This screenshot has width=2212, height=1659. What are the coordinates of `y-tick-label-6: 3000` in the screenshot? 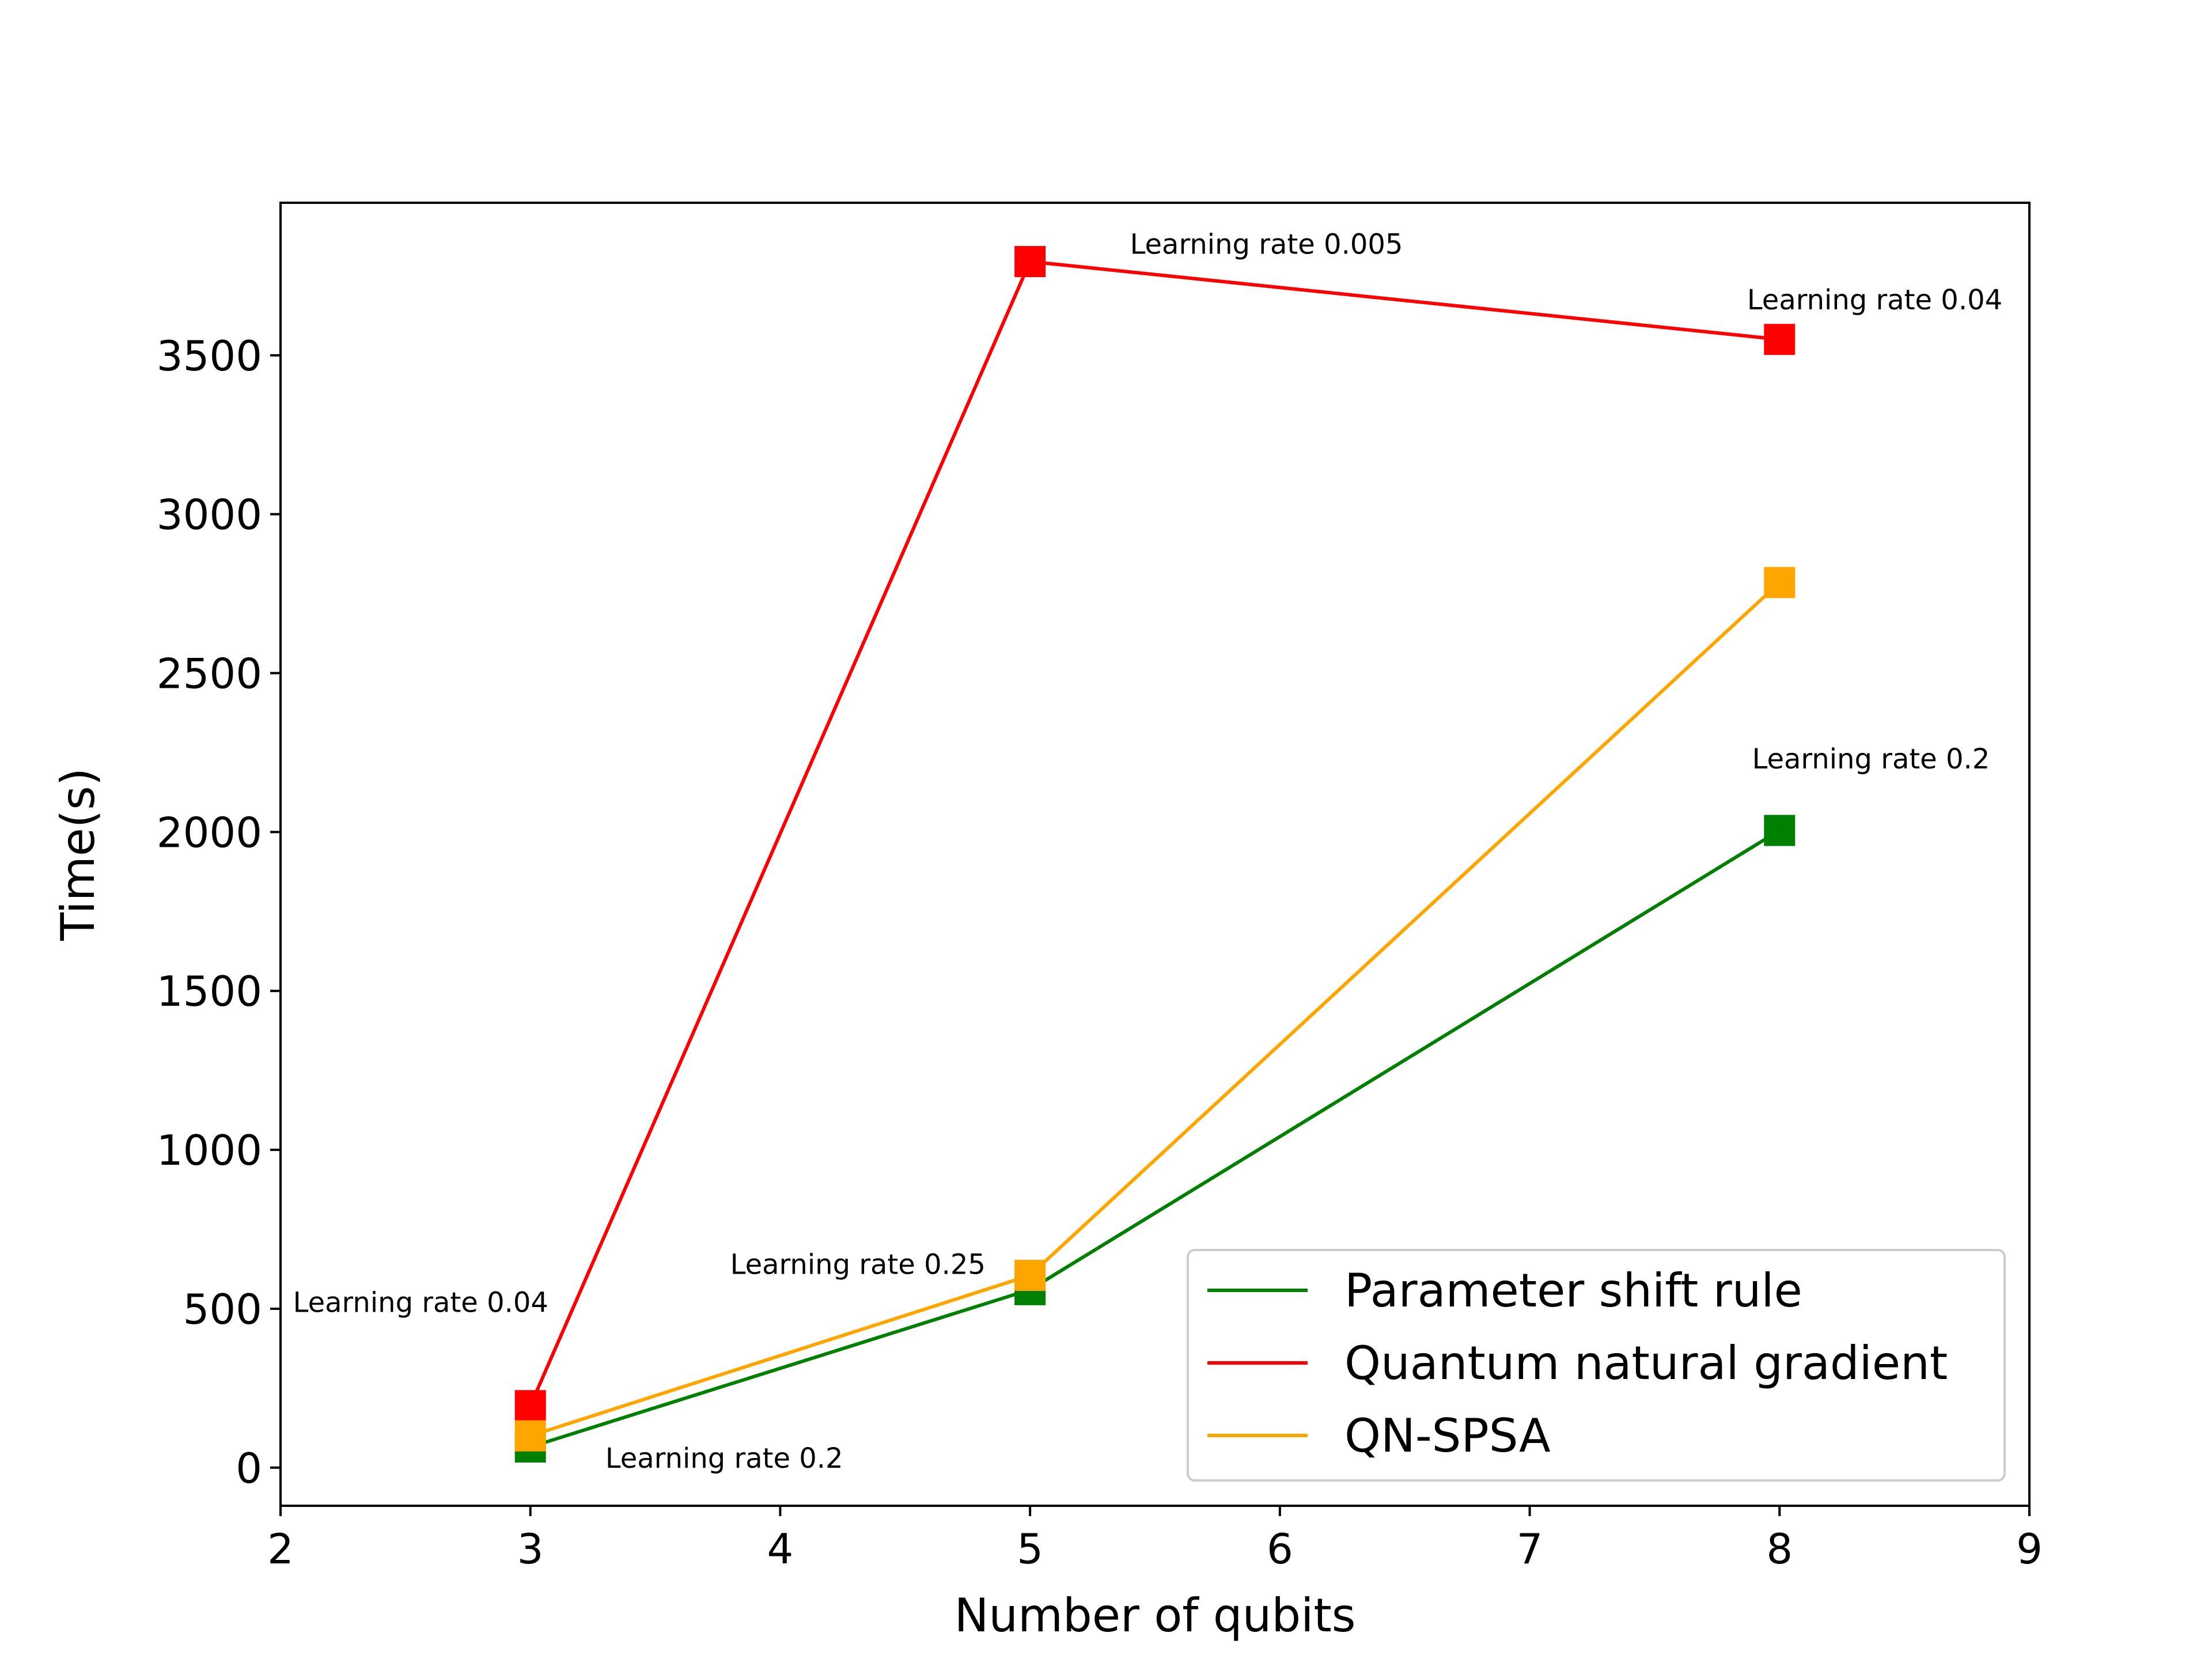 It's located at (209, 515).